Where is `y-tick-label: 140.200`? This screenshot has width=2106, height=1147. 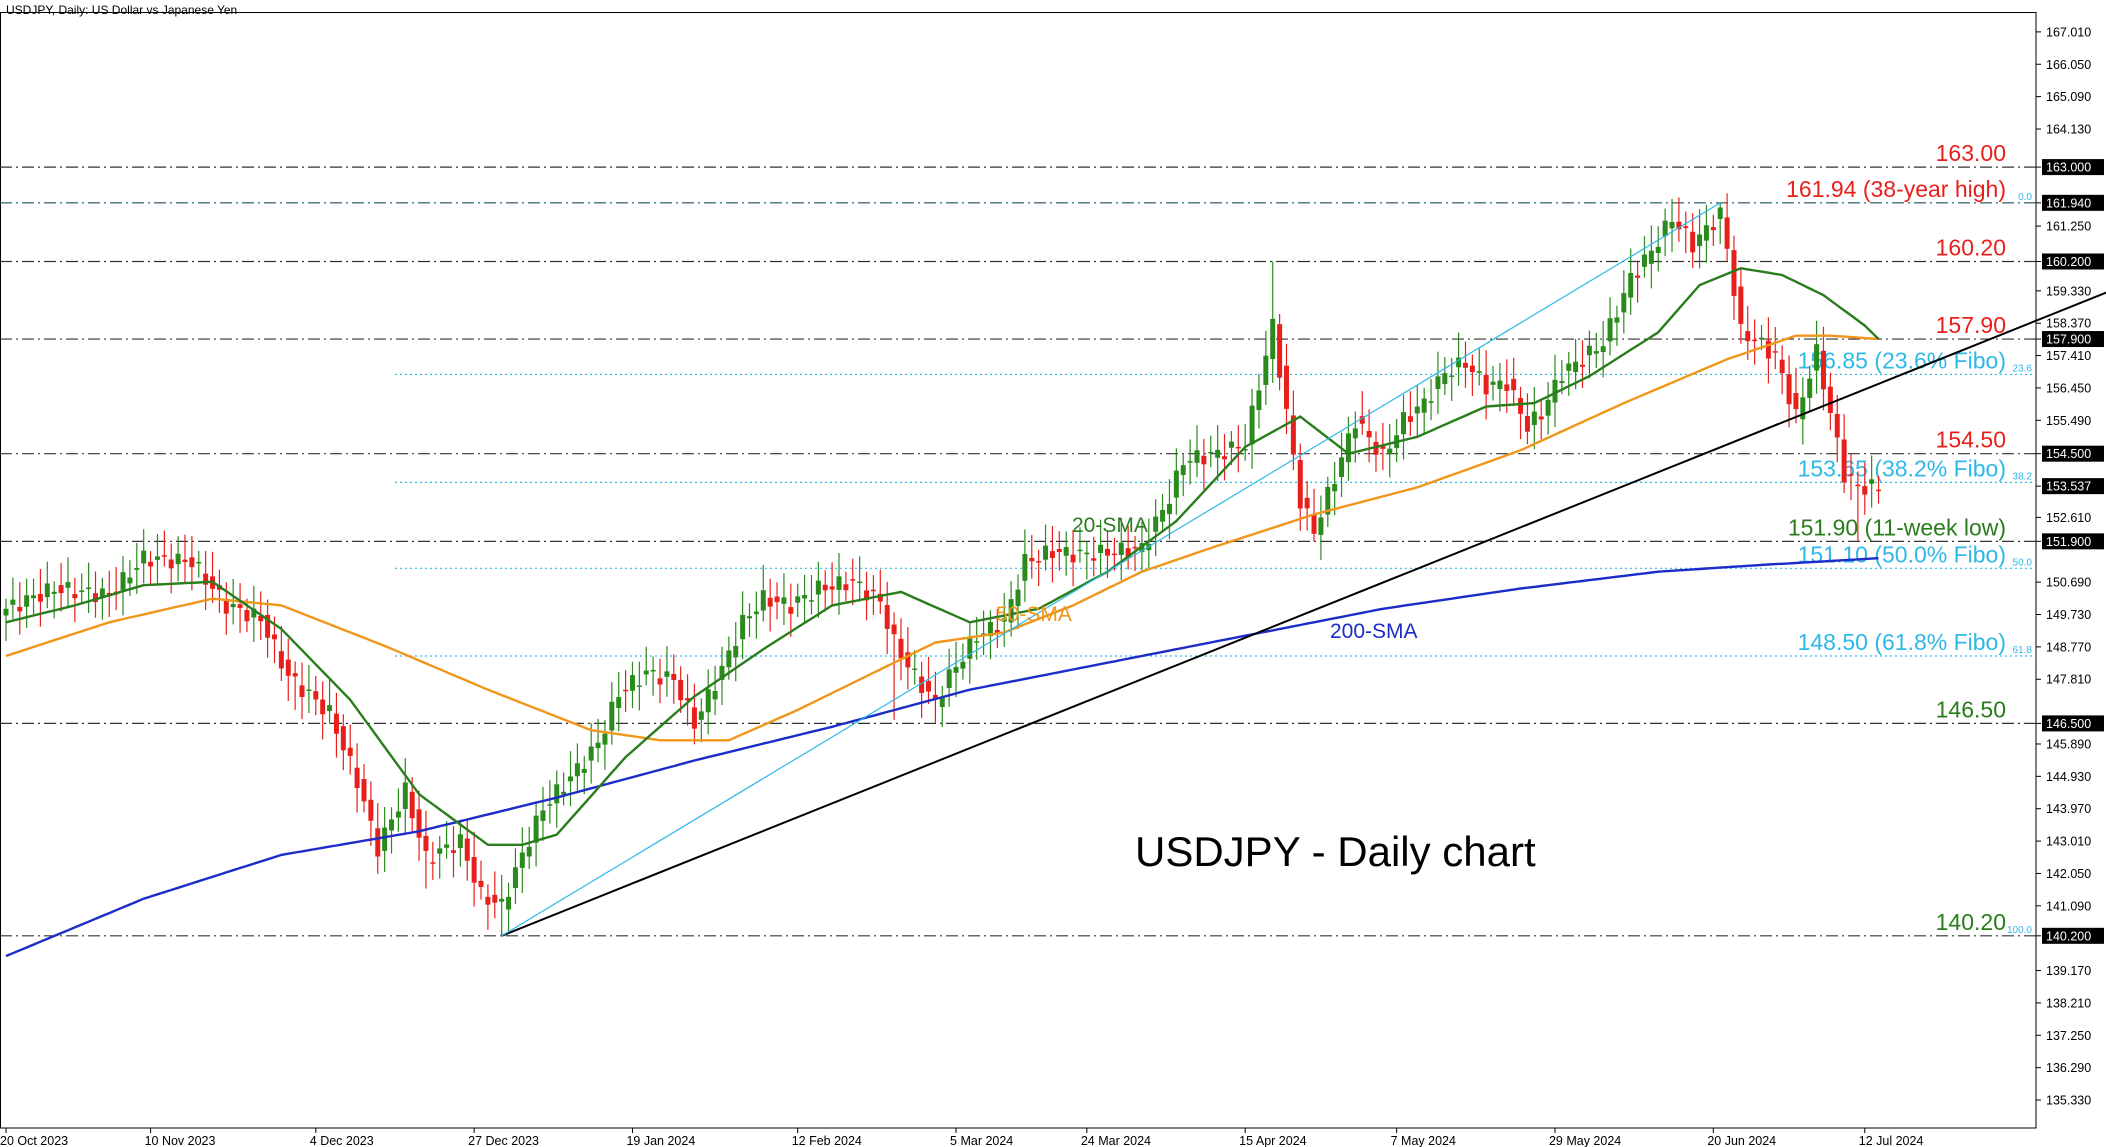
y-tick-label: 140.200 is located at coordinates (2068, 936).